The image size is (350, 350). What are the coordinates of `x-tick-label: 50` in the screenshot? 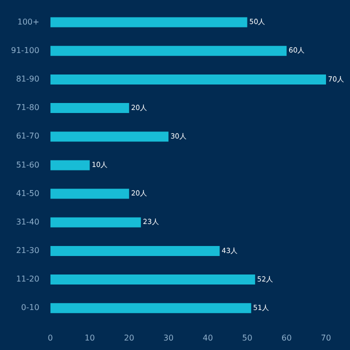 It's located at (247, 337).